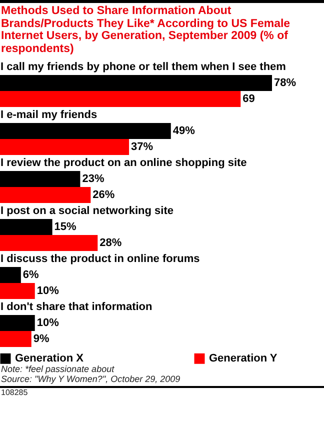 This screenshot has height=429, width=324. What do you see at coordinates (65, 227) in the screenshot?
I see `data-label: 15%` at bounding box center [65, 227].